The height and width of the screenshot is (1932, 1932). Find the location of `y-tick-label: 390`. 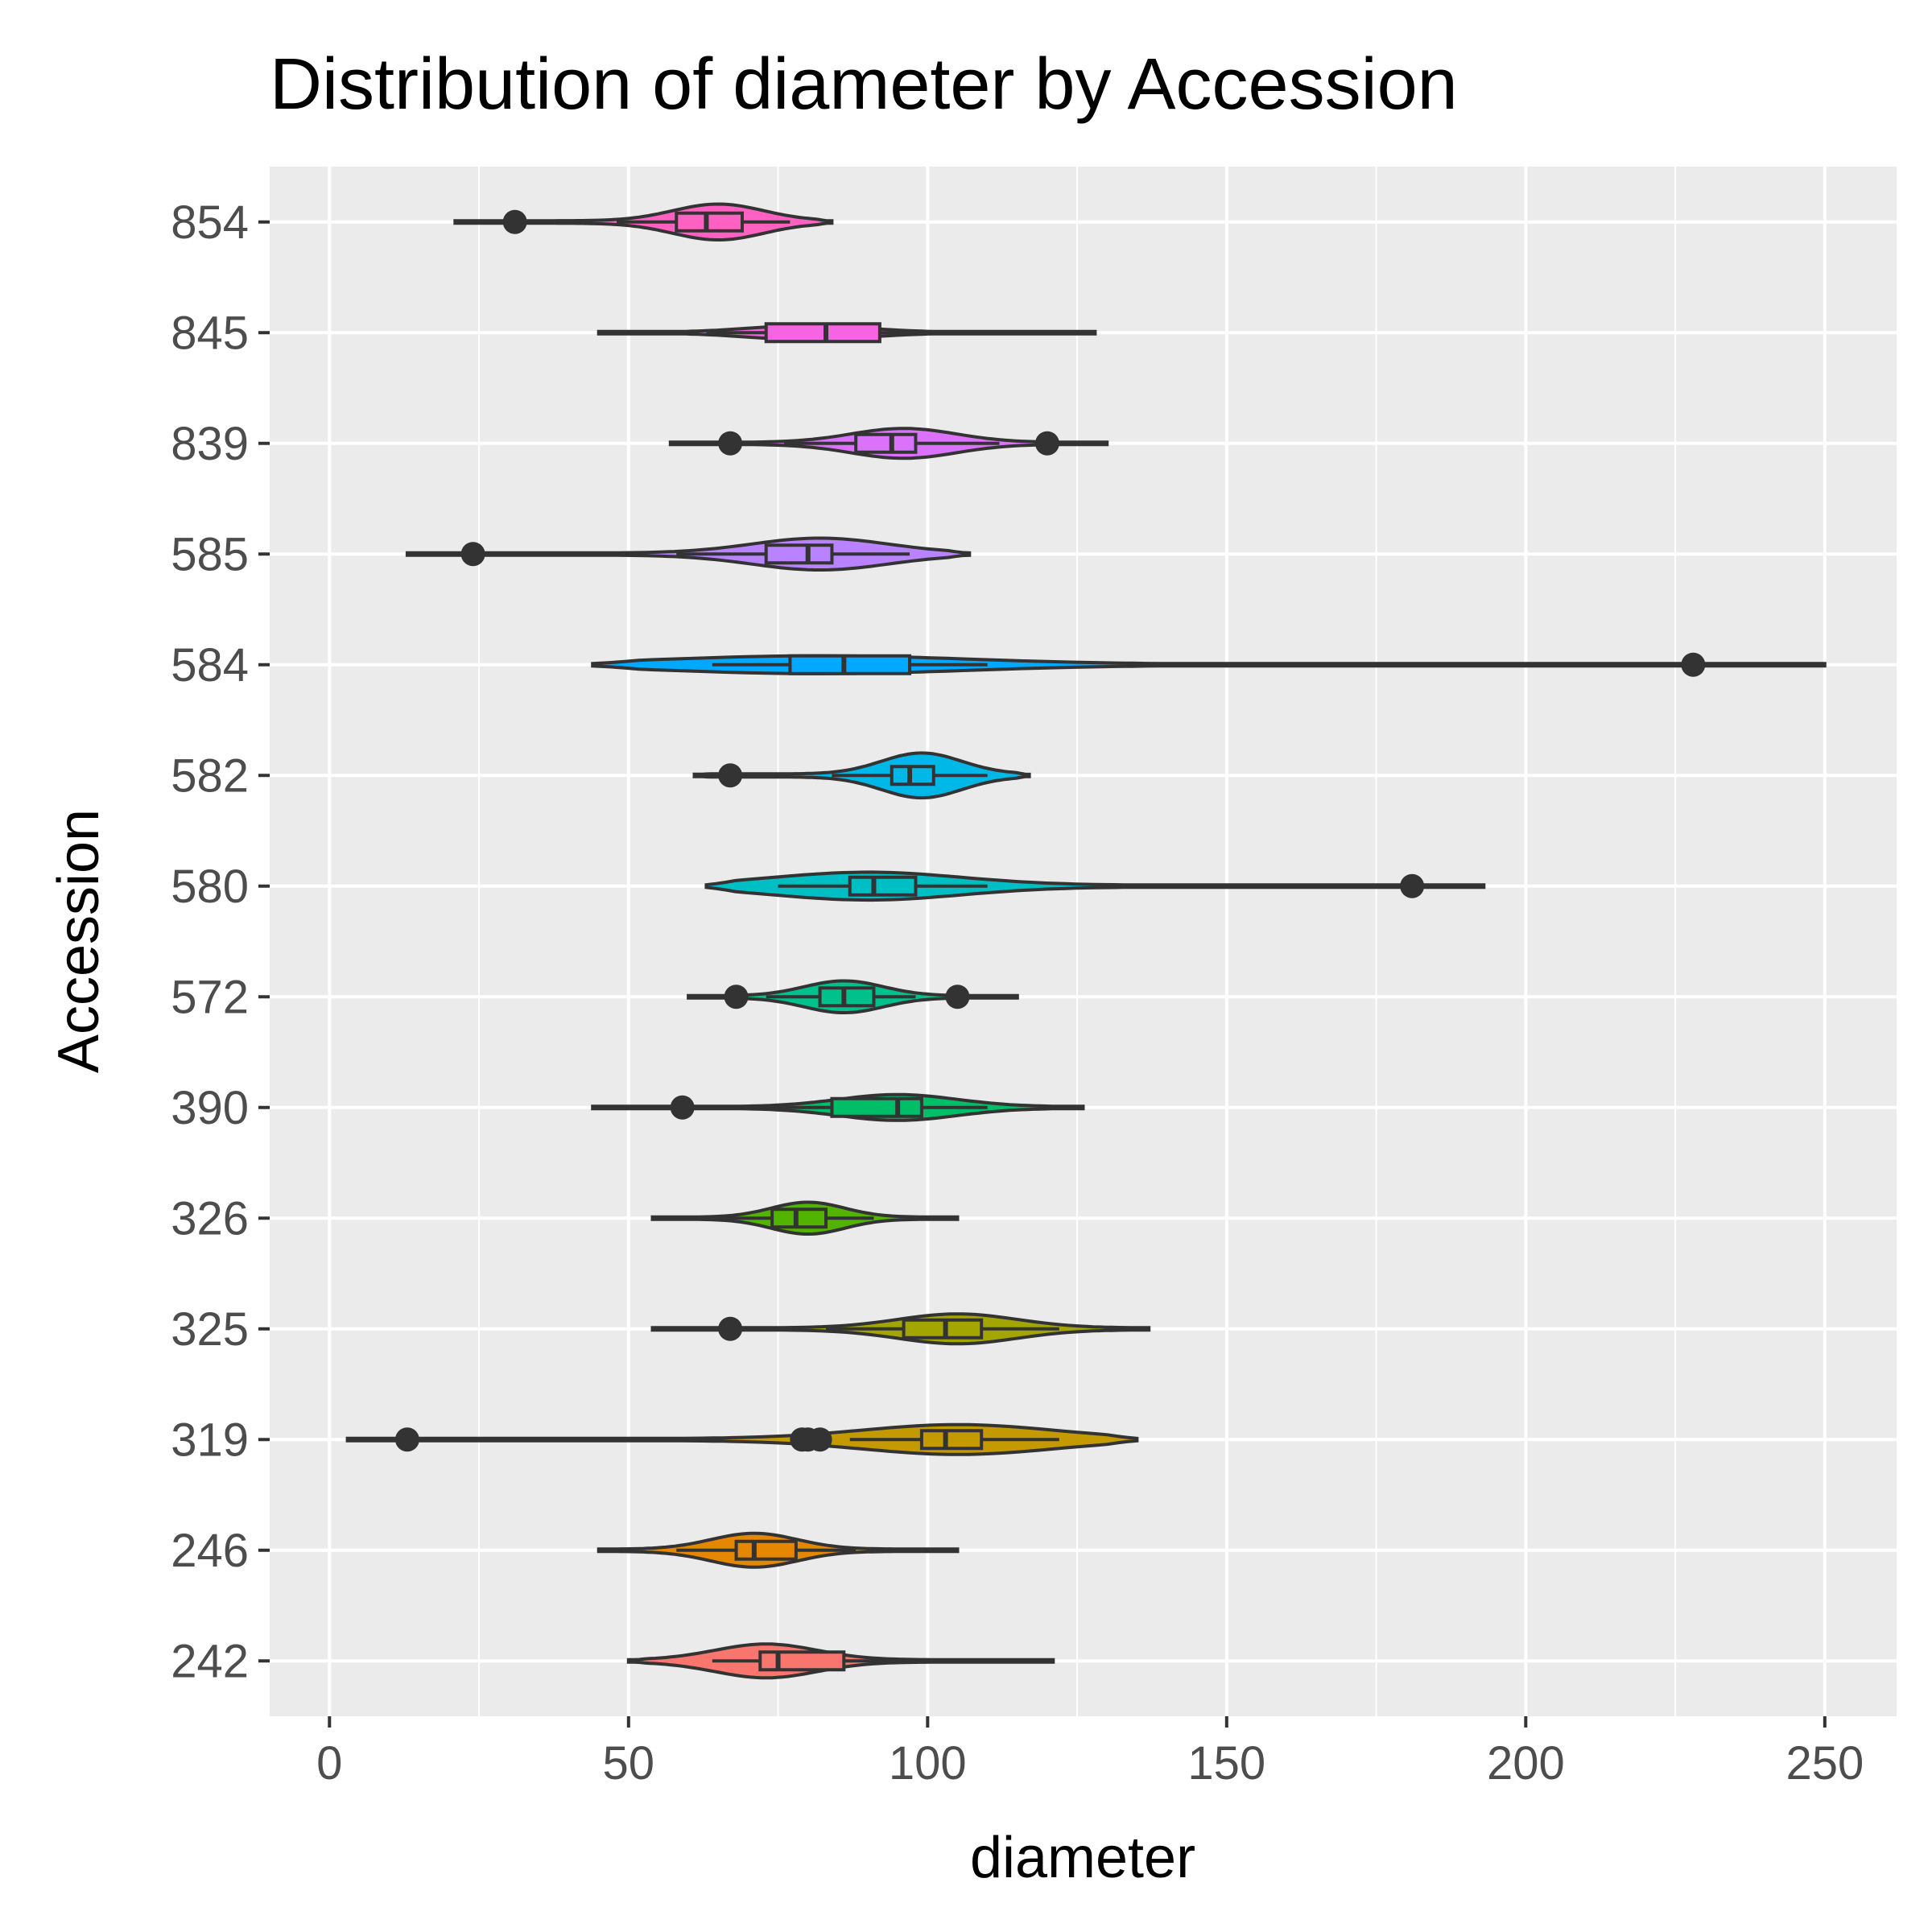

y-tick-label: 390 is located at coordinates (210, 1108).